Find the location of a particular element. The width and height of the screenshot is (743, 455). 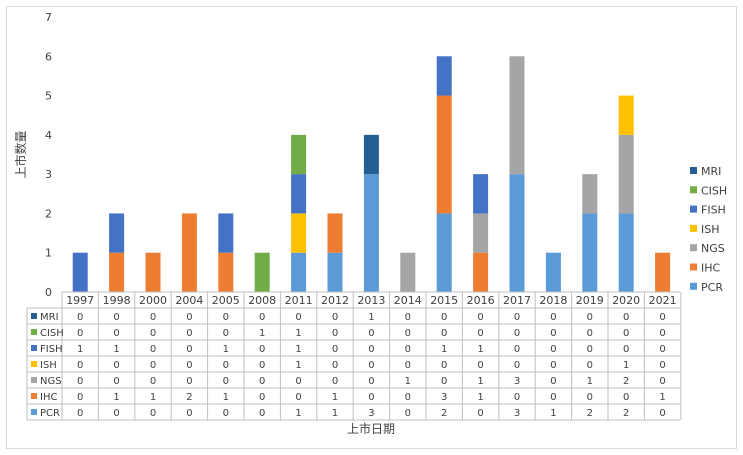

bar-fish-1997 is located at coordinates (80, 272).